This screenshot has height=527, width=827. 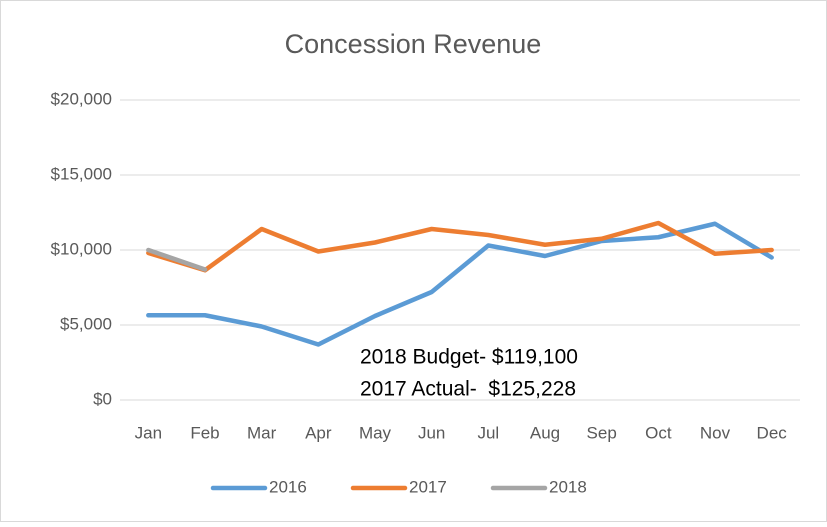 What do you see at coordinates (318, 432) in the screenshot?
I see `x-tick-label: Apr` at bounding box center [318, 432].